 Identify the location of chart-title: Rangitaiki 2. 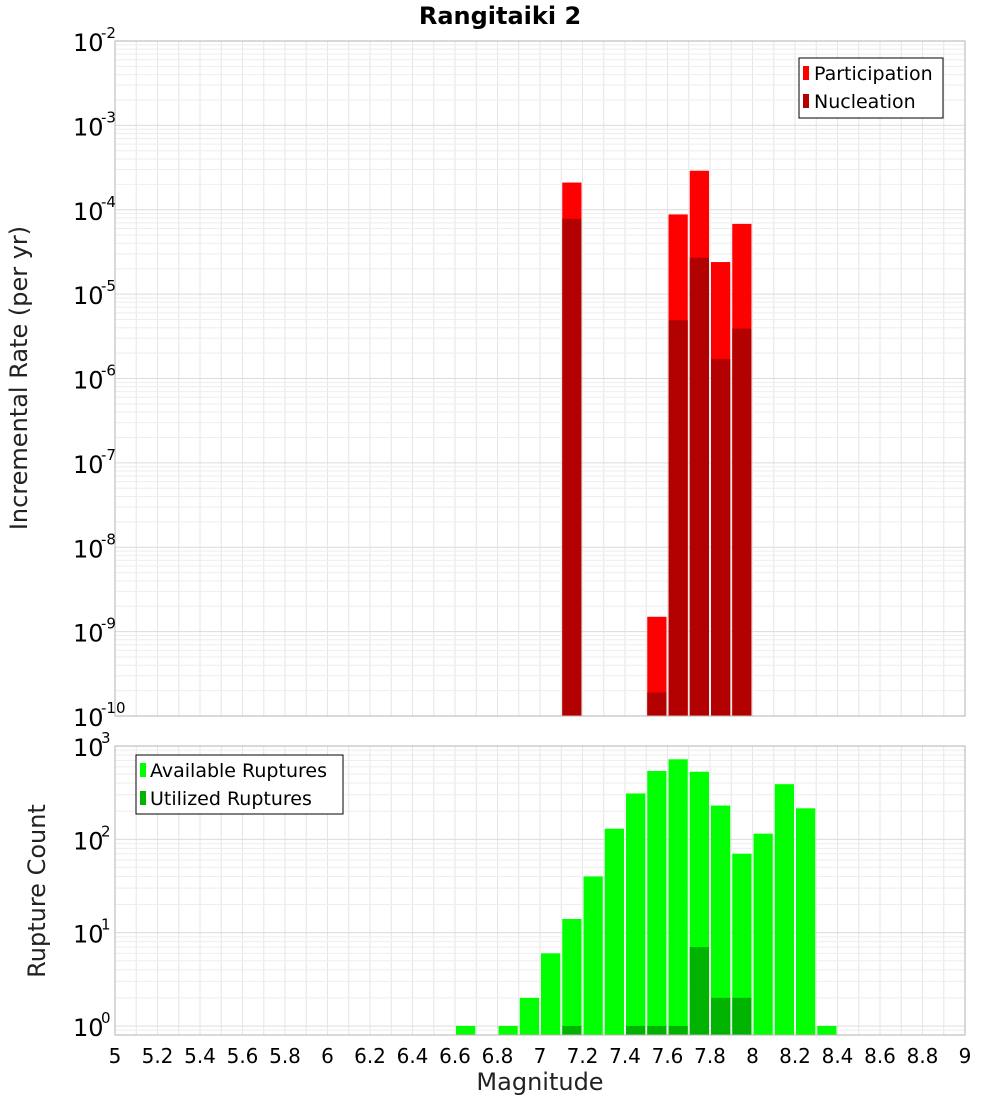
(500, 16).